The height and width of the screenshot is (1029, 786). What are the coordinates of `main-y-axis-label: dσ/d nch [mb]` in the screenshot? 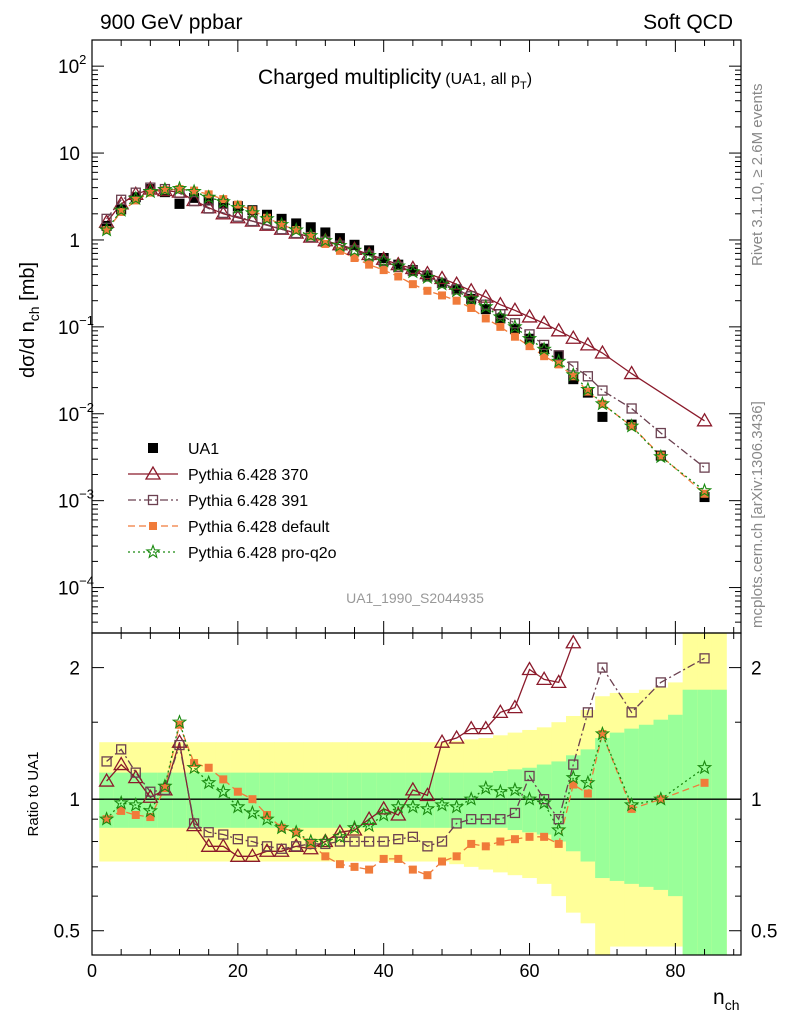 It's located at (29, 320).